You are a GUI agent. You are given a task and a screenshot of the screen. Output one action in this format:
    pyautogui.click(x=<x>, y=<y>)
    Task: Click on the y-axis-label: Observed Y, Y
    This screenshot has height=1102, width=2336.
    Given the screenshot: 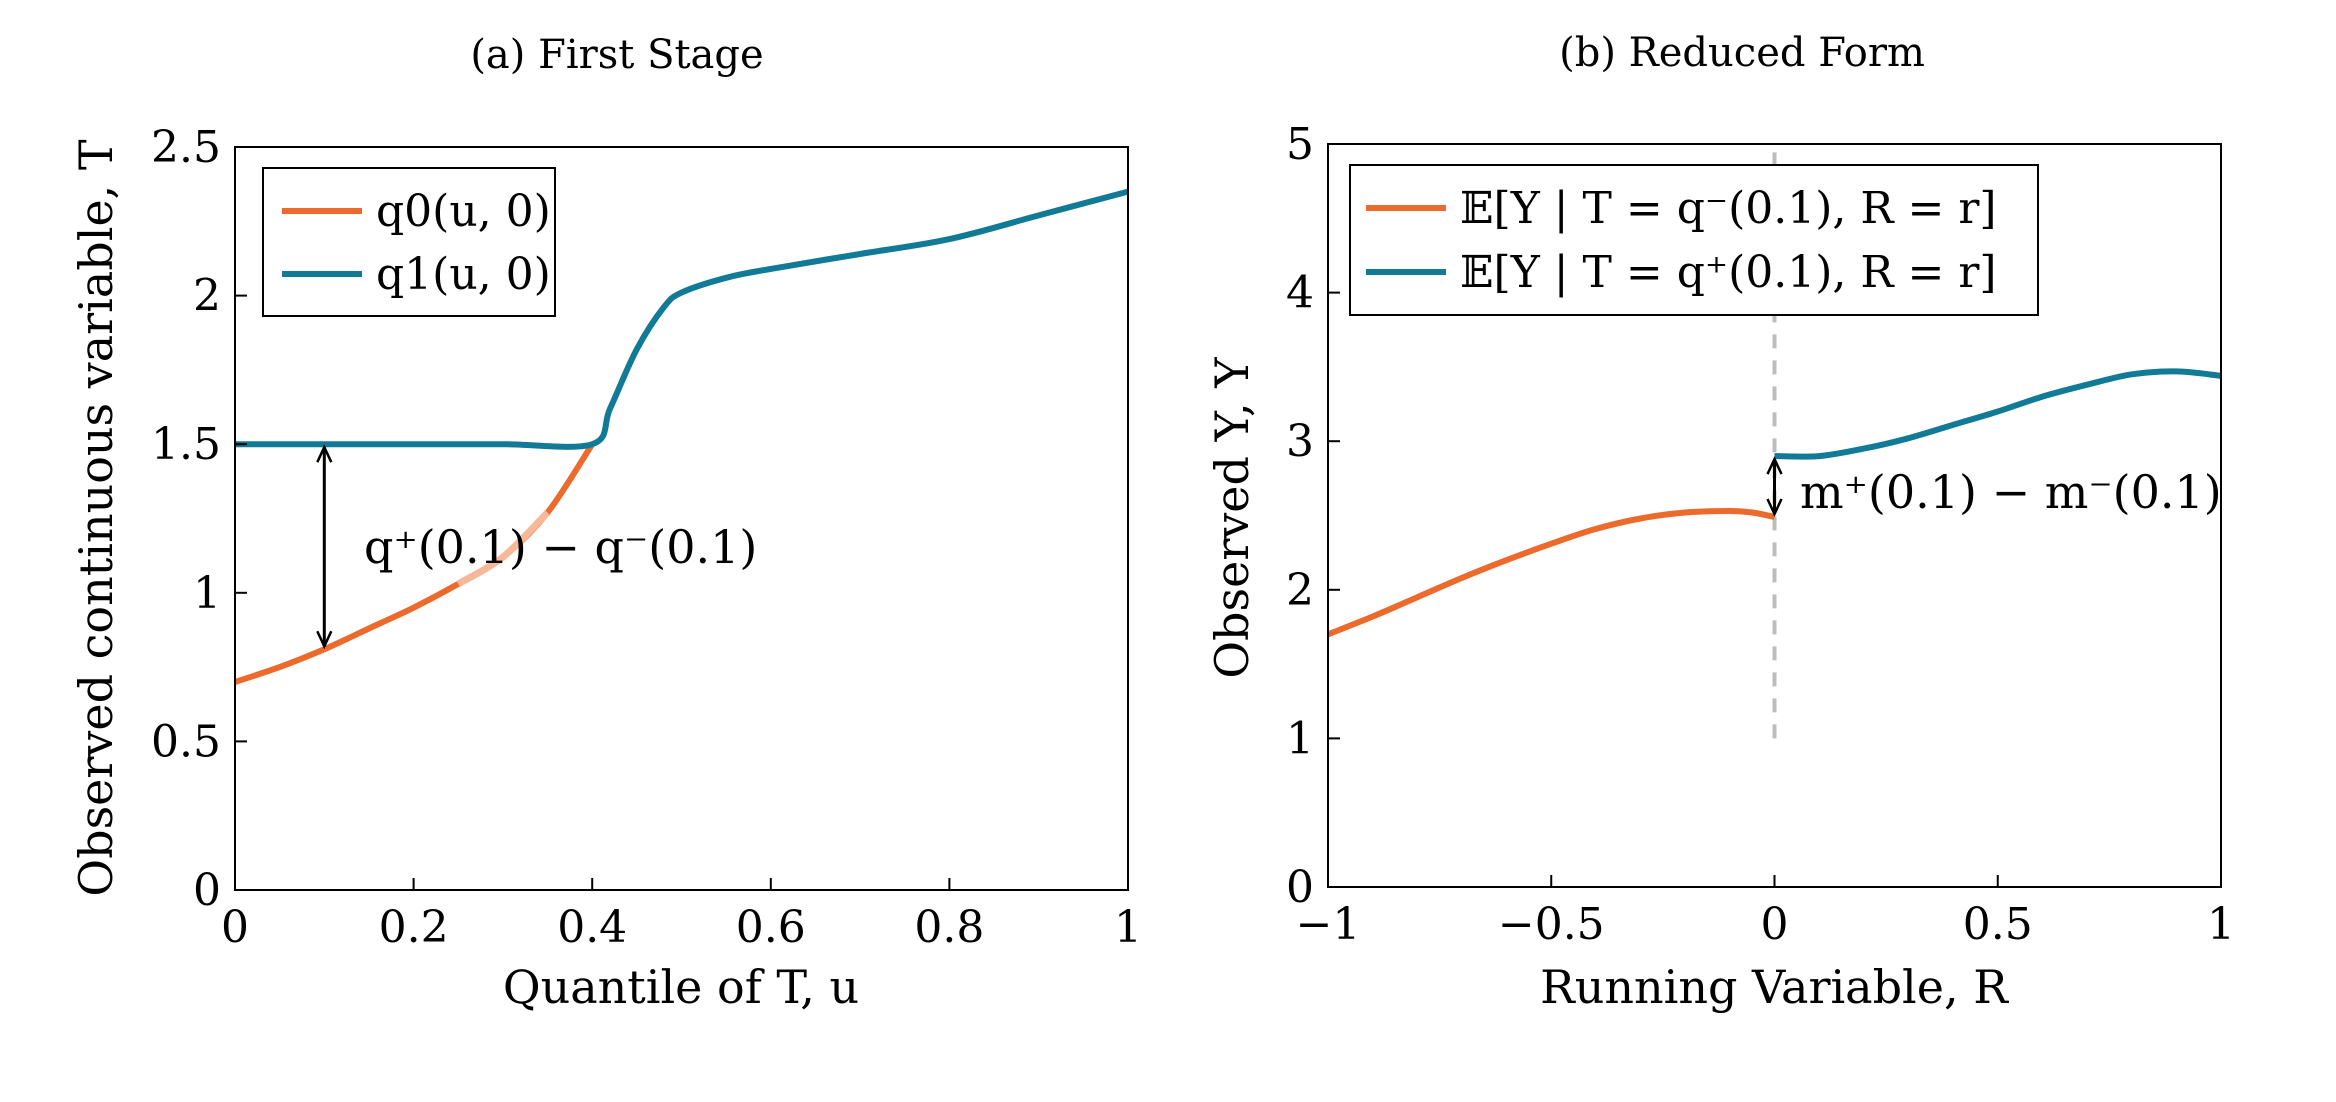 What is the action you would take?
    pyautogui.click(x=1232, y=518)
    